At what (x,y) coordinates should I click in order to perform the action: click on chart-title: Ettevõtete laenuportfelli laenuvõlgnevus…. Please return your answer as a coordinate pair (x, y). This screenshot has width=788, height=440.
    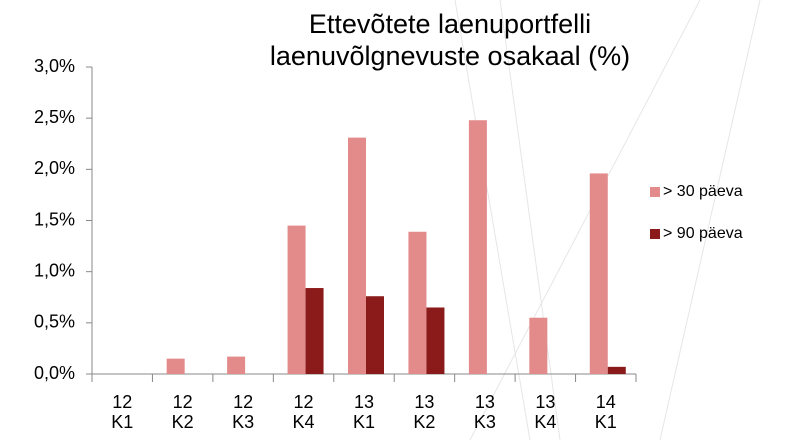
    Looking at the image, I should click on (450, 40).